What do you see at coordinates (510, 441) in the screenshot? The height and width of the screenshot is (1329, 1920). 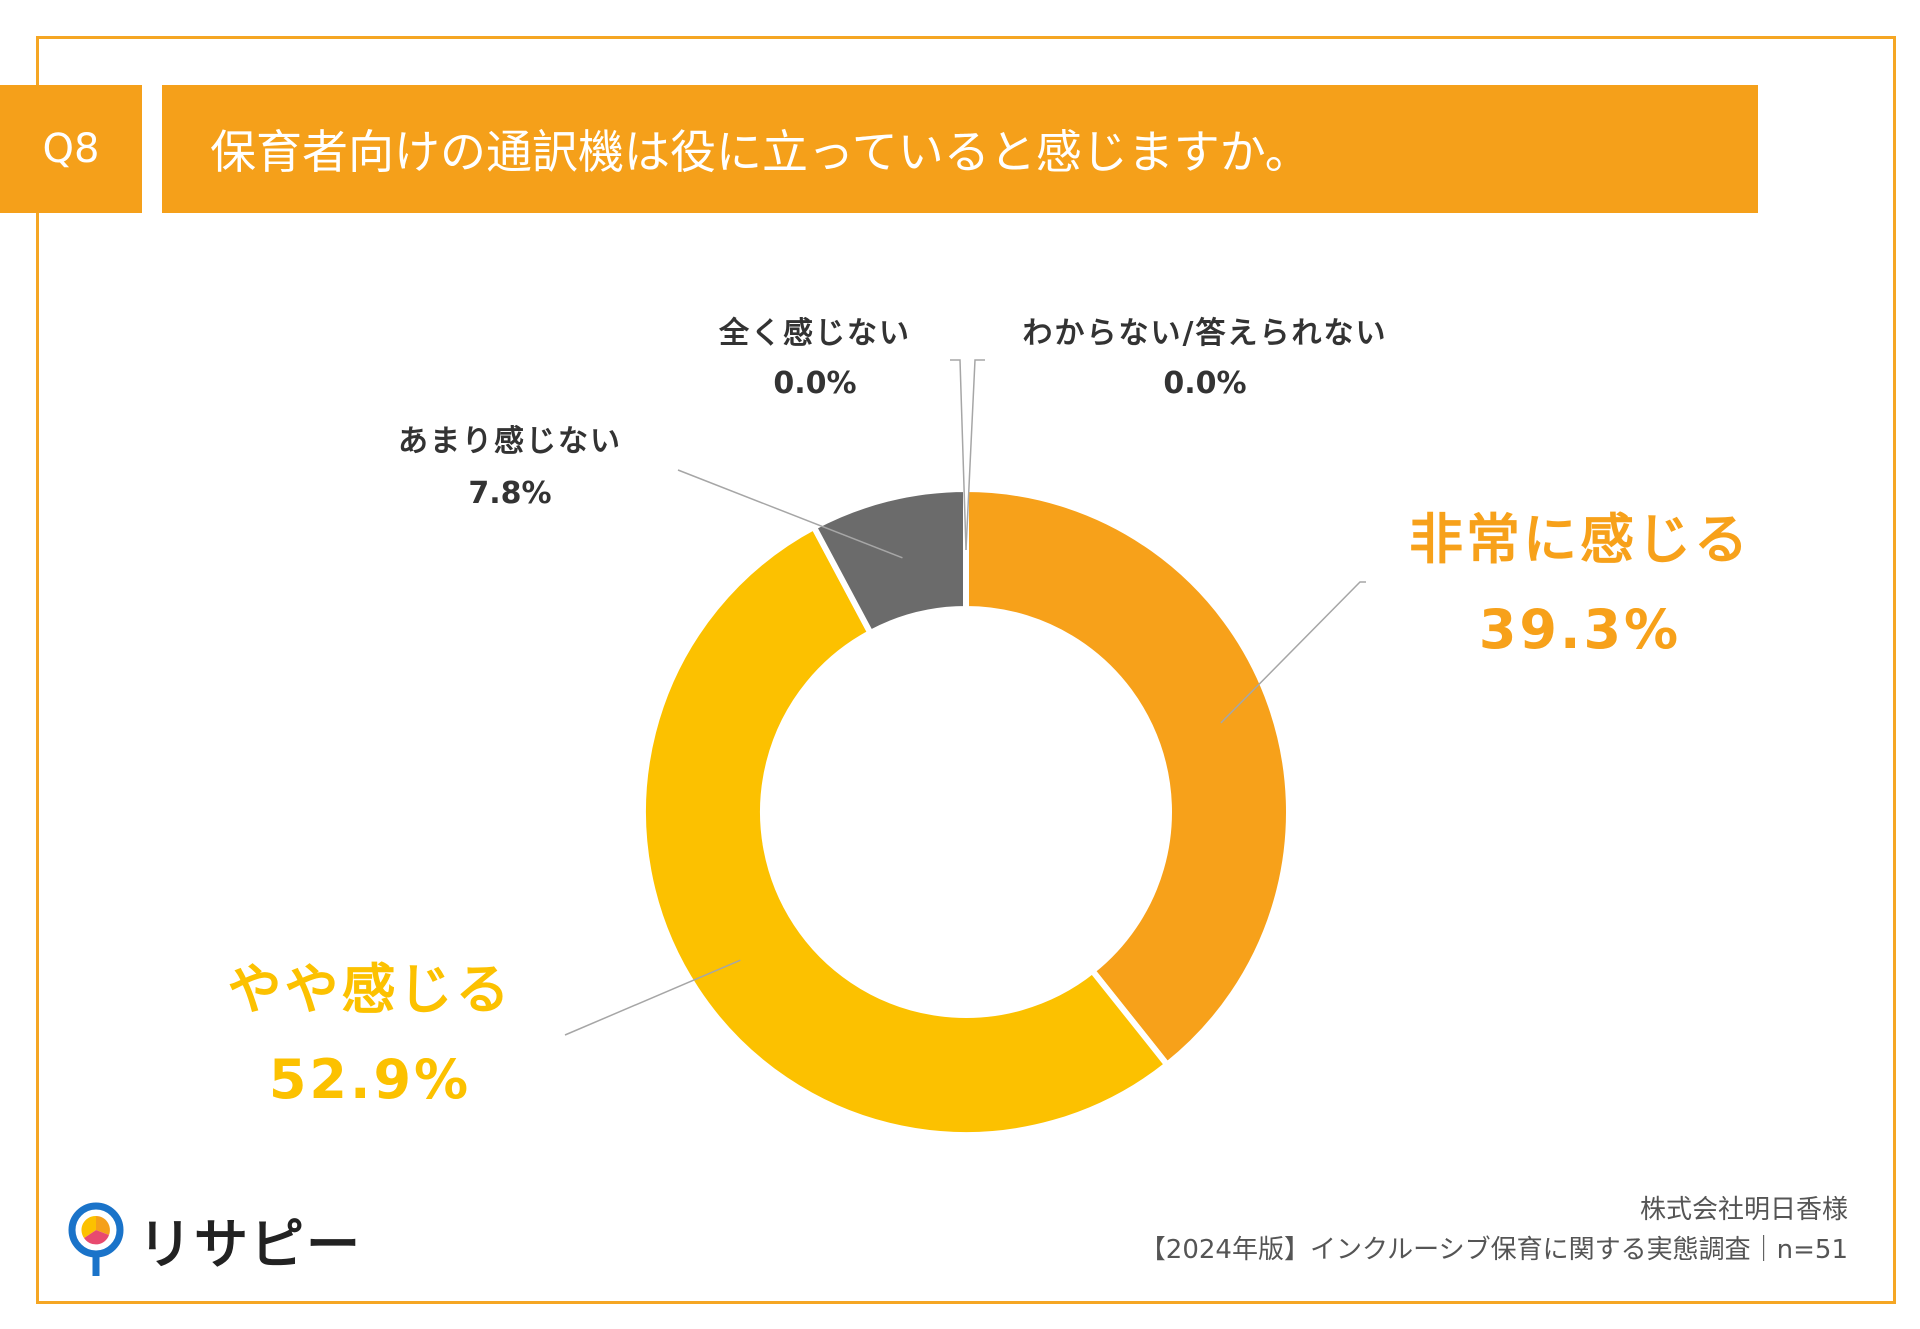 I see `label-category-2: あまり感じない` at bounding box center [510, 441].